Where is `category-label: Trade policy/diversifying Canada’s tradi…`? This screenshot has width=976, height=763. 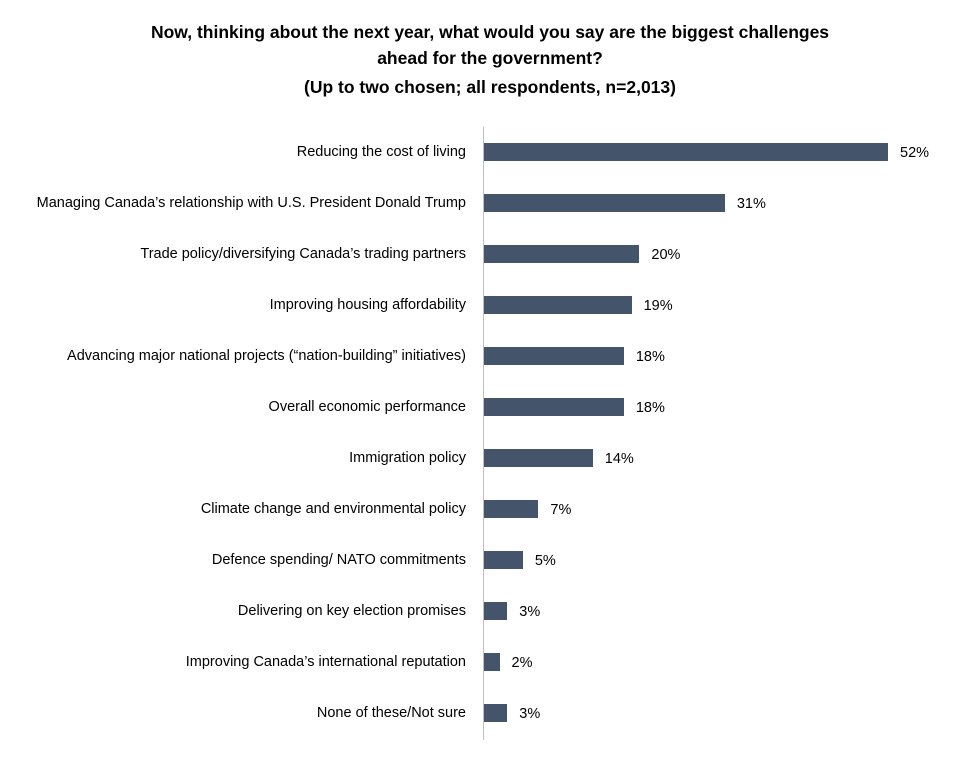 category-label: Trade policy/diversifying Canada’s tradi… is located at coordinates (303, 254).